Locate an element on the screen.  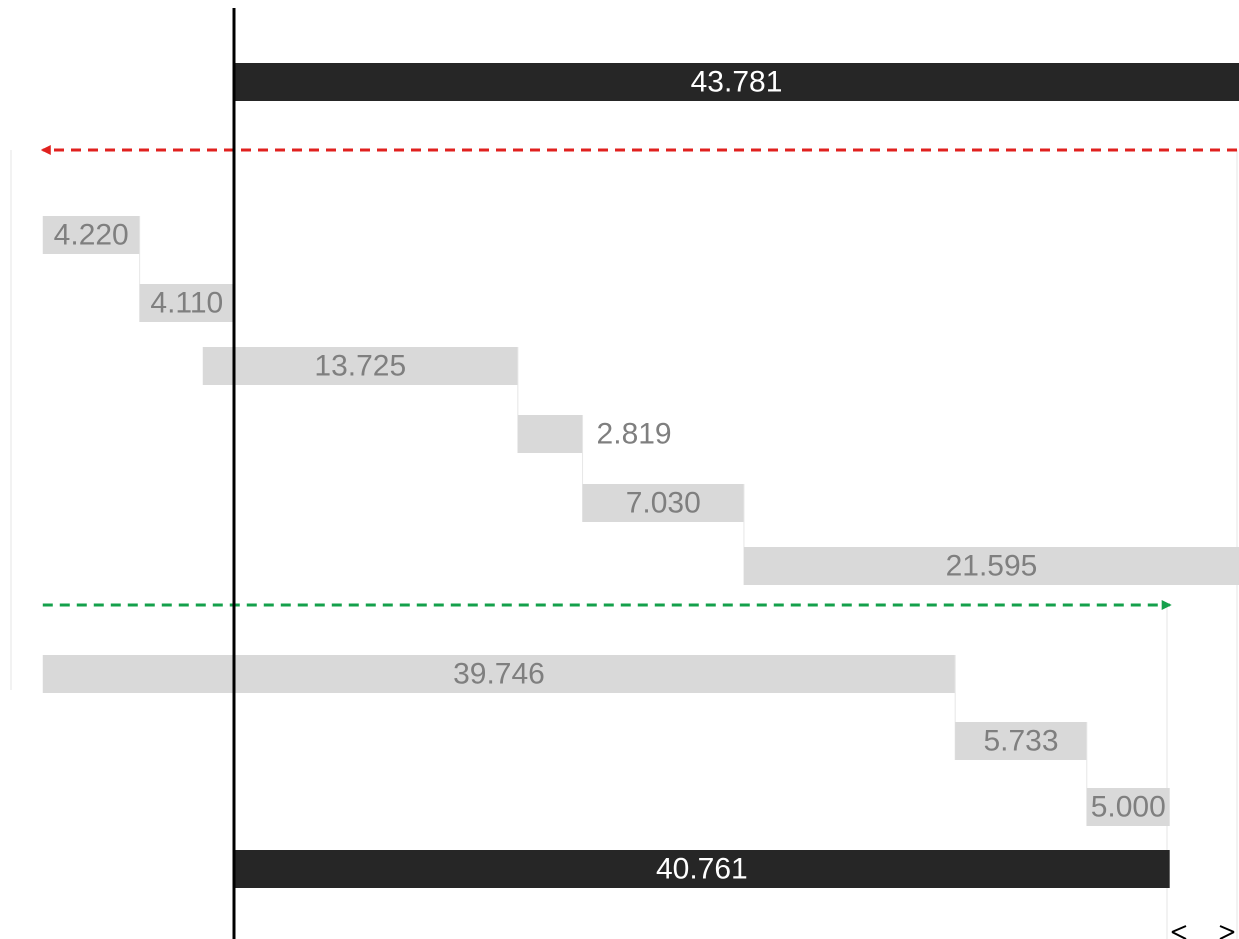
total-label: 40.761 is located at coordinates (702, 869).